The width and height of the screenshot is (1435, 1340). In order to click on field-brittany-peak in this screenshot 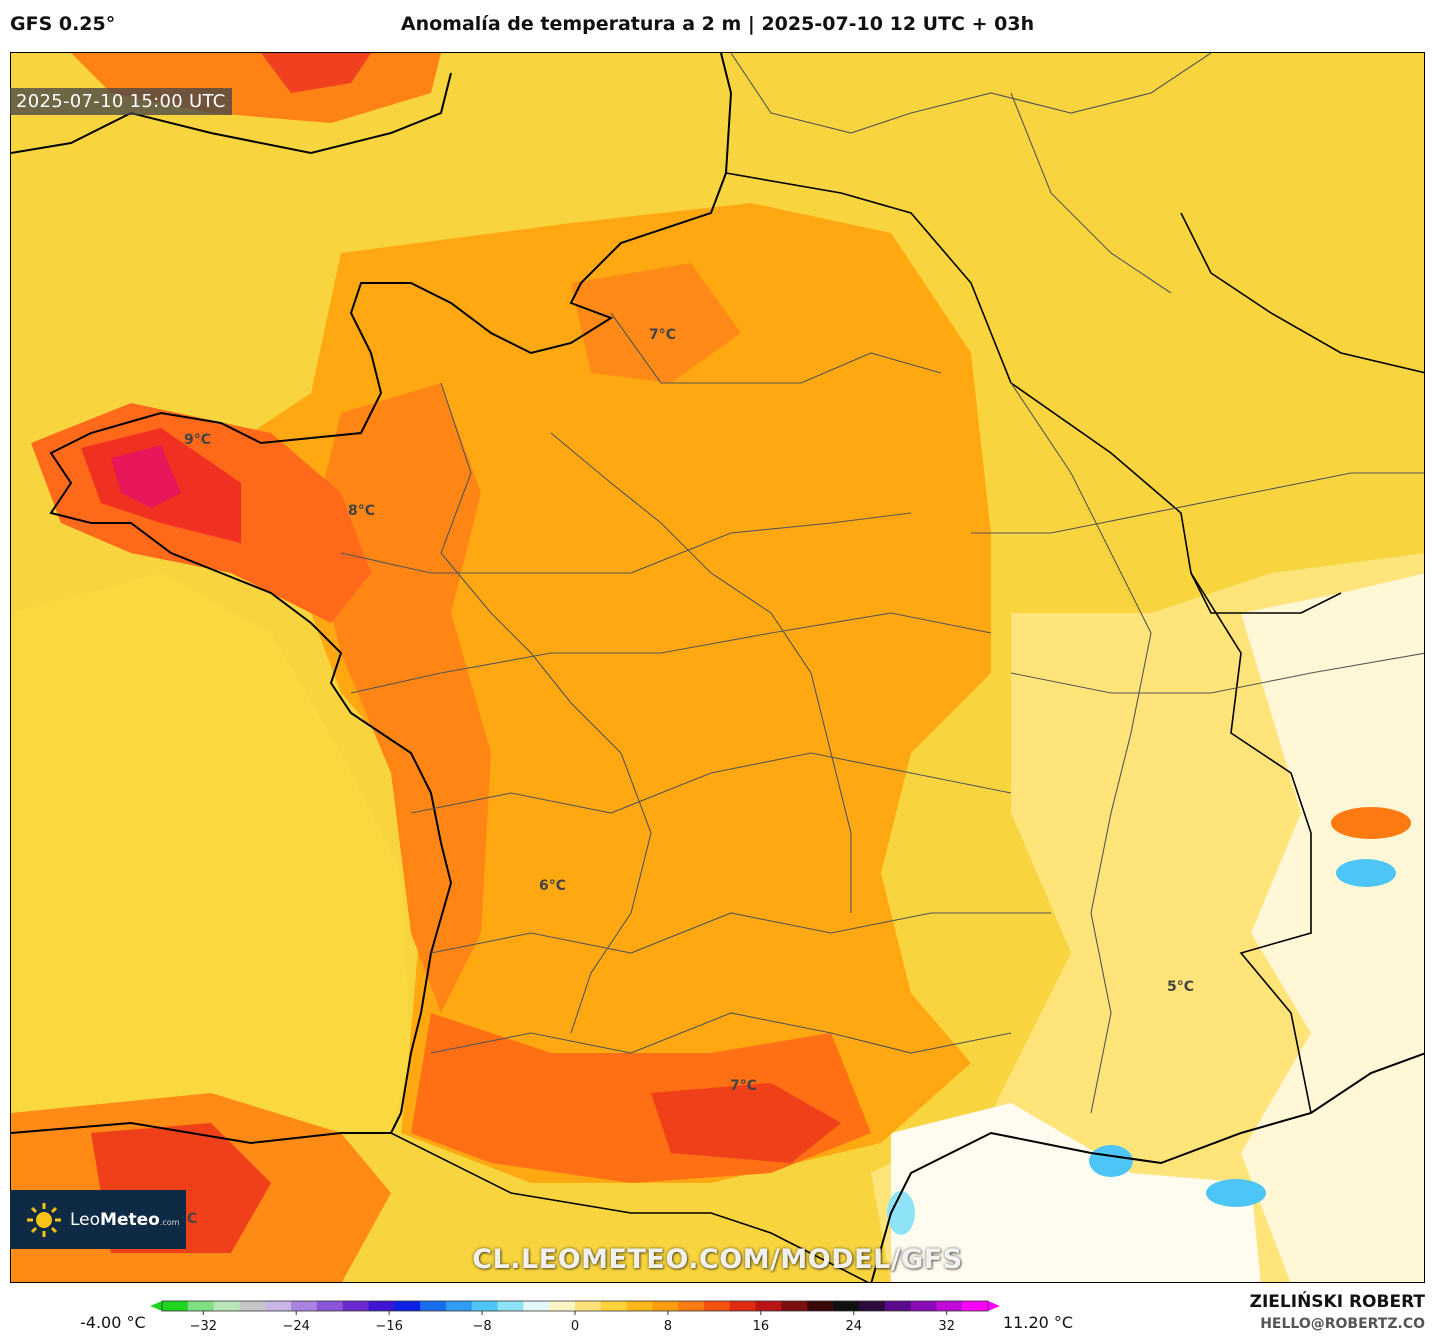, I will do `click(146, 476)`.